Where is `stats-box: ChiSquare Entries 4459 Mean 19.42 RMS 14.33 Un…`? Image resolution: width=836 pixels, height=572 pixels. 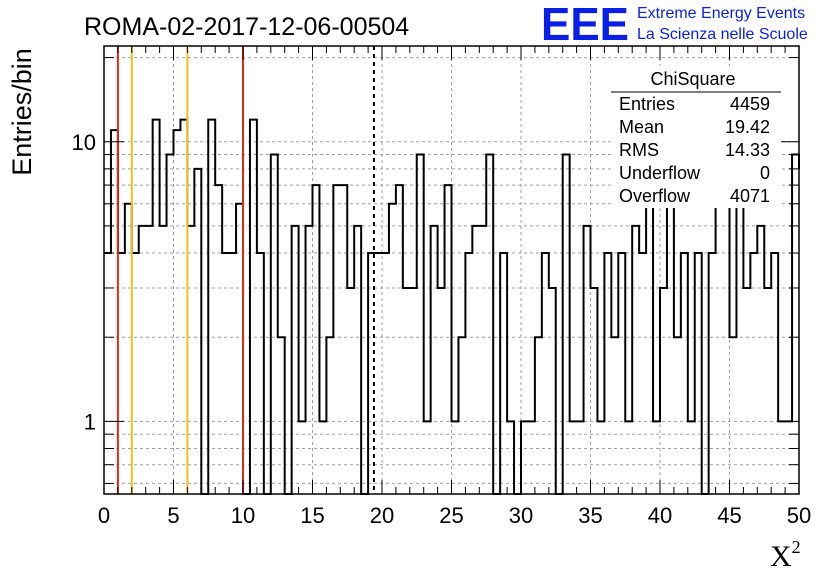
stats-box: ChiSquare Entries 4459 Mean 19.42 RMS 14.33 Un… is located at coordinates (696, 137).